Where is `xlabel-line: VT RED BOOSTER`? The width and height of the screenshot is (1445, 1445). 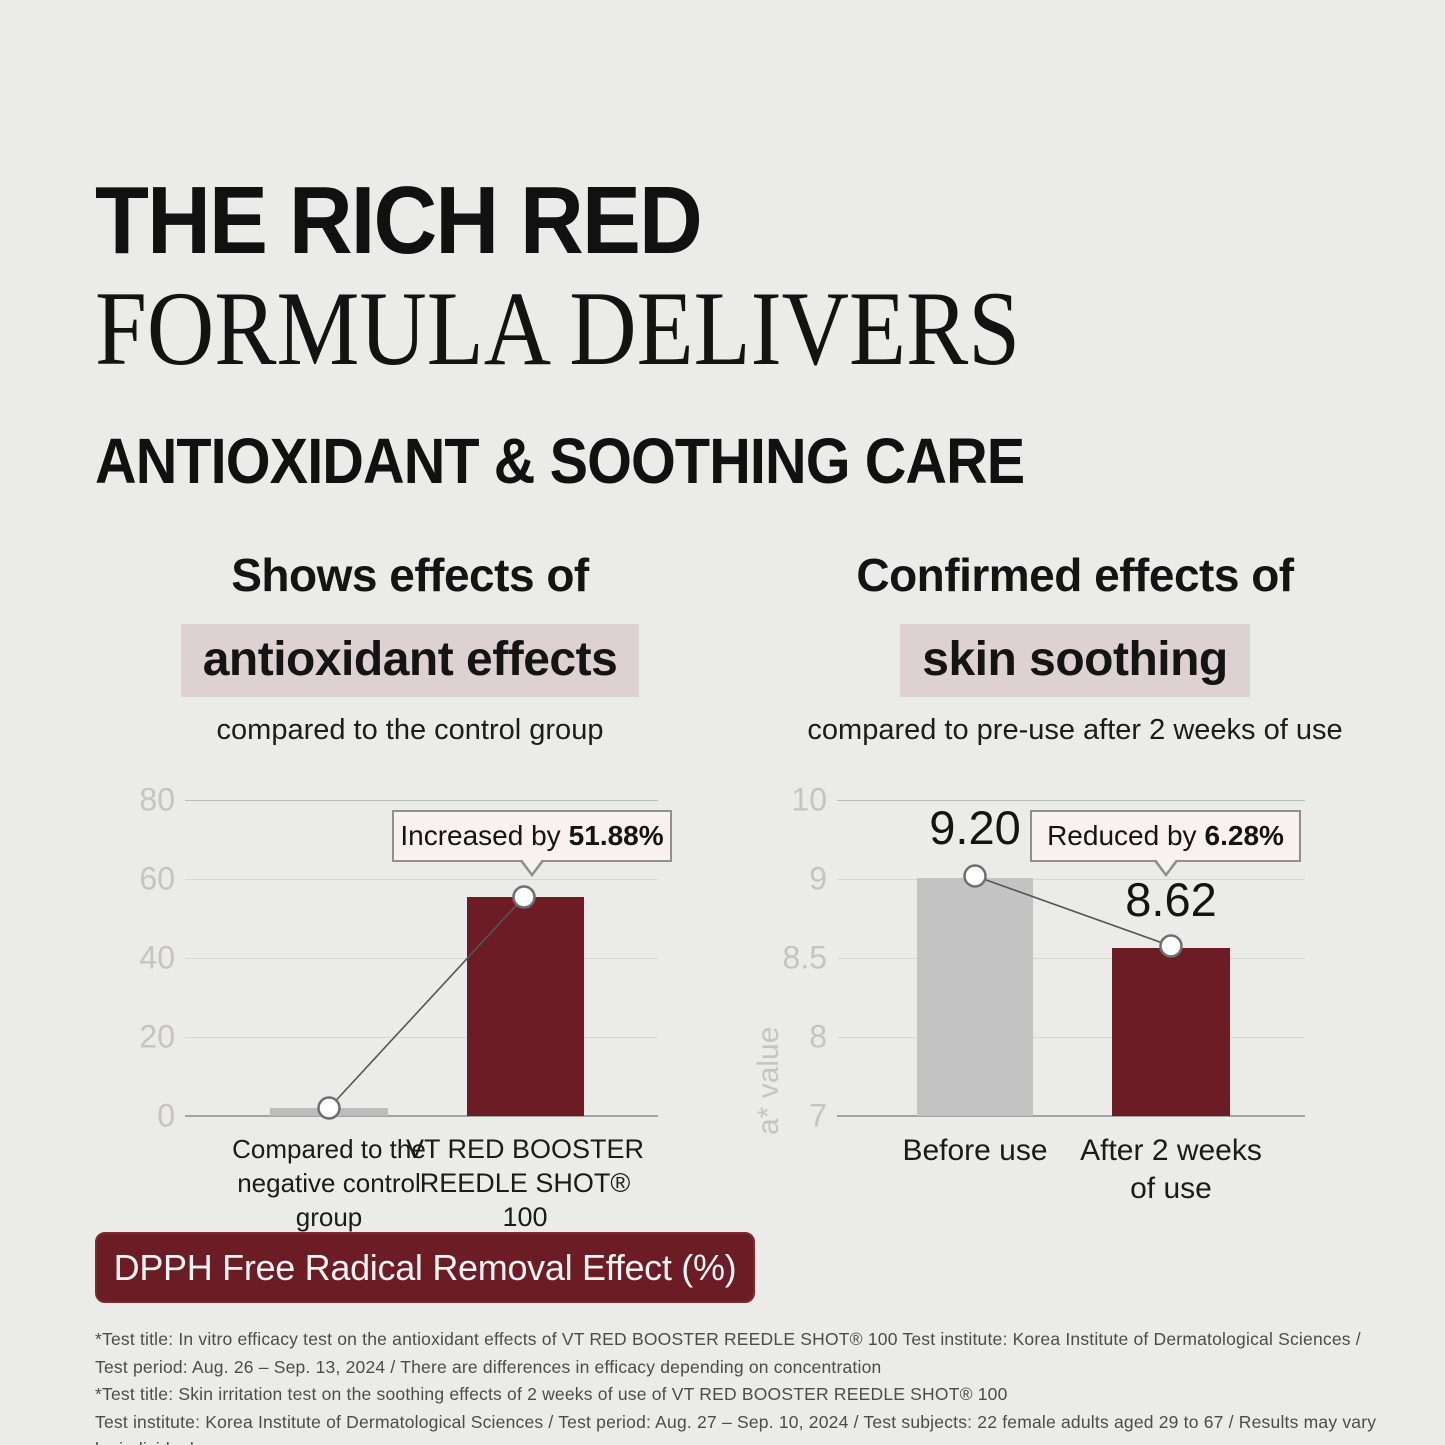
xlabel-line: VT RED BOOSTER is located at coordinates (525, 1149).